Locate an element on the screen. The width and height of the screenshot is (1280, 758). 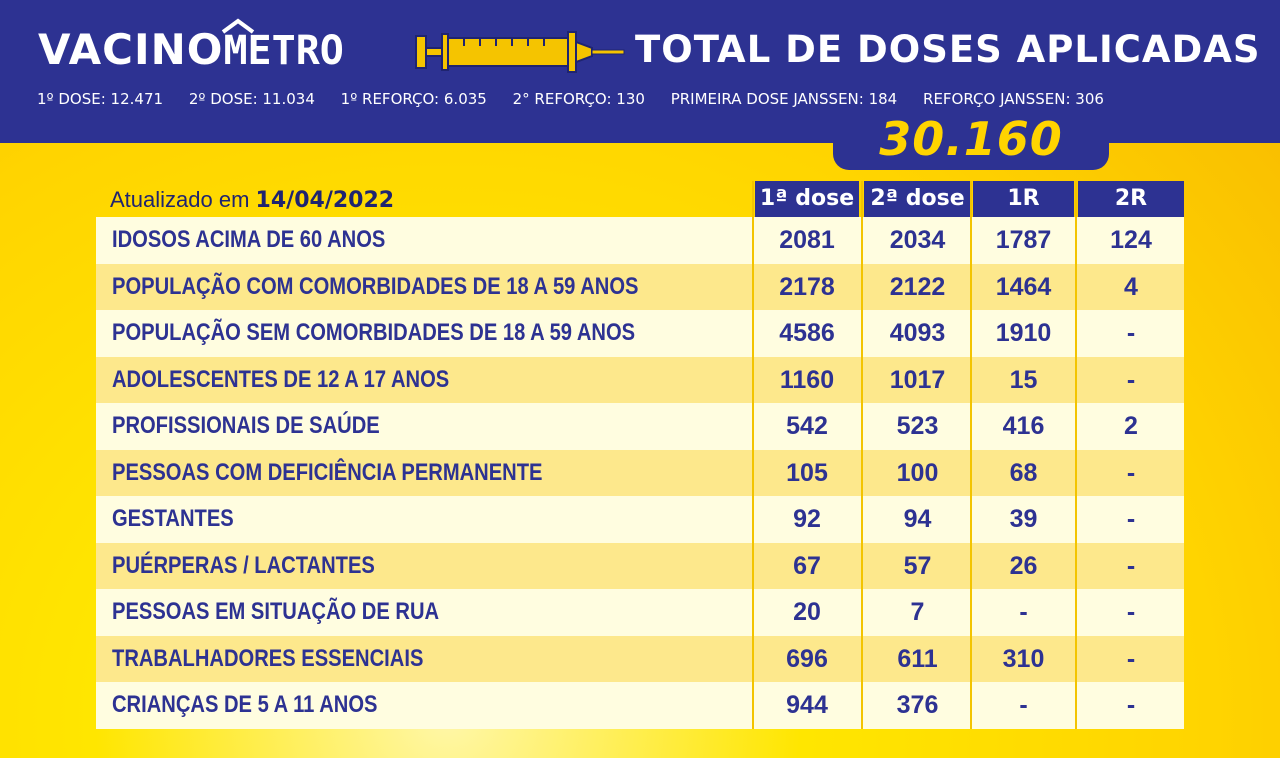
row-group-label: PROFISSIONAIS DE SAÚDE is located at coordinates (246, 425).